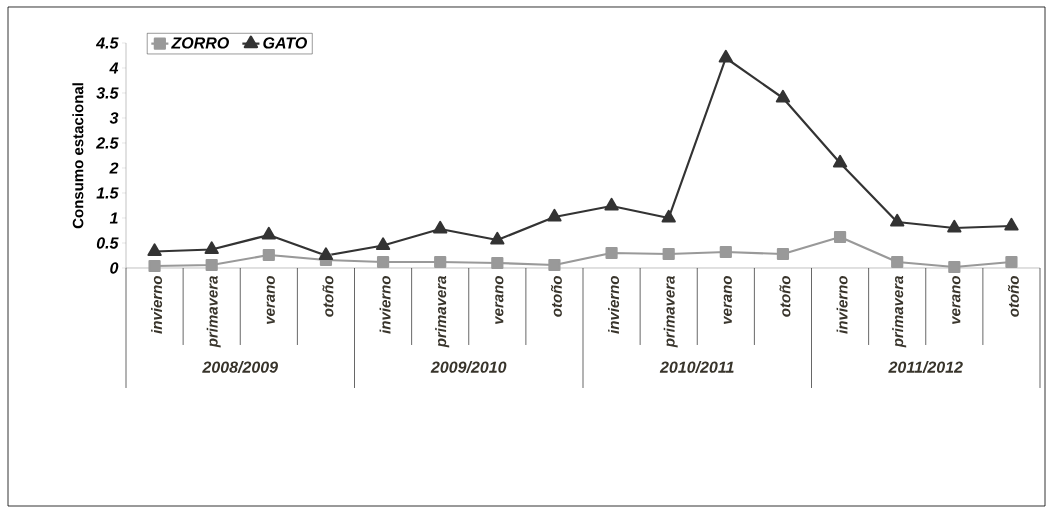 Image resolution: width=1050 pixels, height=512 pixels. What do you see at coordinates (114, 168) in the screenshot?
I see `y-tick-label: 2` at bounding box center [114, 168].